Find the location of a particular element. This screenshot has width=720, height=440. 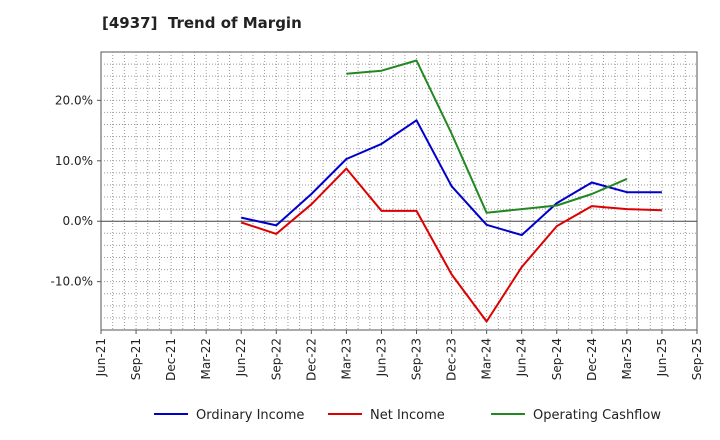

x-tick-label: Jun-23 is located at coordinates (381, 357).